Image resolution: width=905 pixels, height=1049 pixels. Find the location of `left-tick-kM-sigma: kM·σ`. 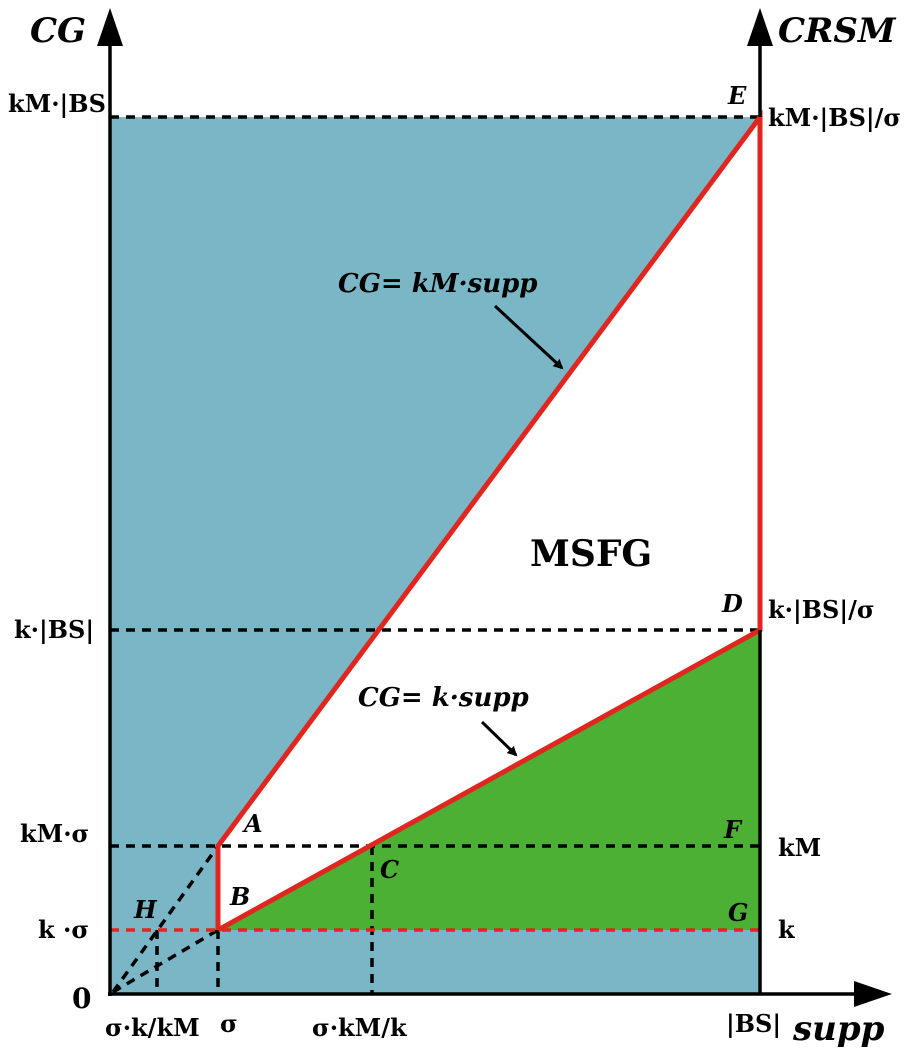

left-tick-kM-sigma: kM·σ is located at coordinates (54, 833).